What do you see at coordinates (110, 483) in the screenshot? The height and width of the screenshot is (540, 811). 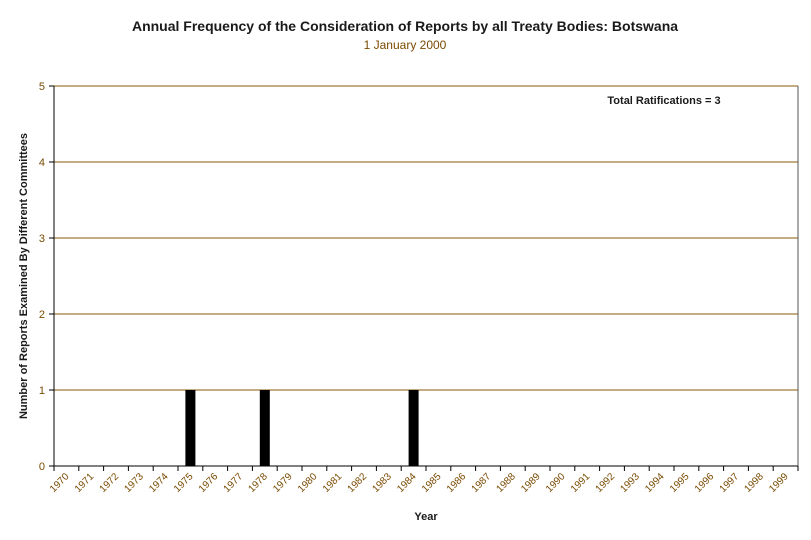 I see `x-tick-label: 1972` at bounding box center [110, 483].